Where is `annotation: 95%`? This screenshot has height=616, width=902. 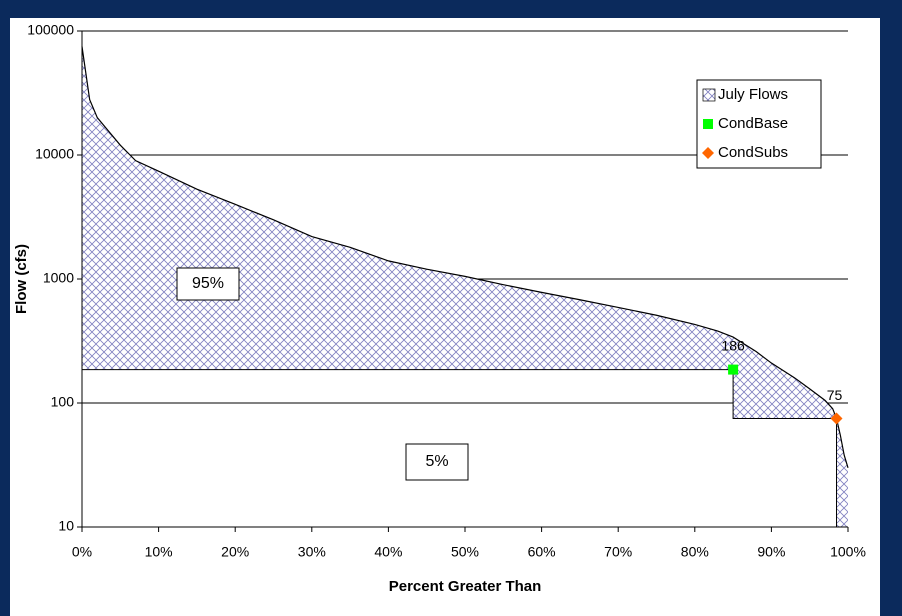 annotation: 95% is located at coordinates (208, 283).